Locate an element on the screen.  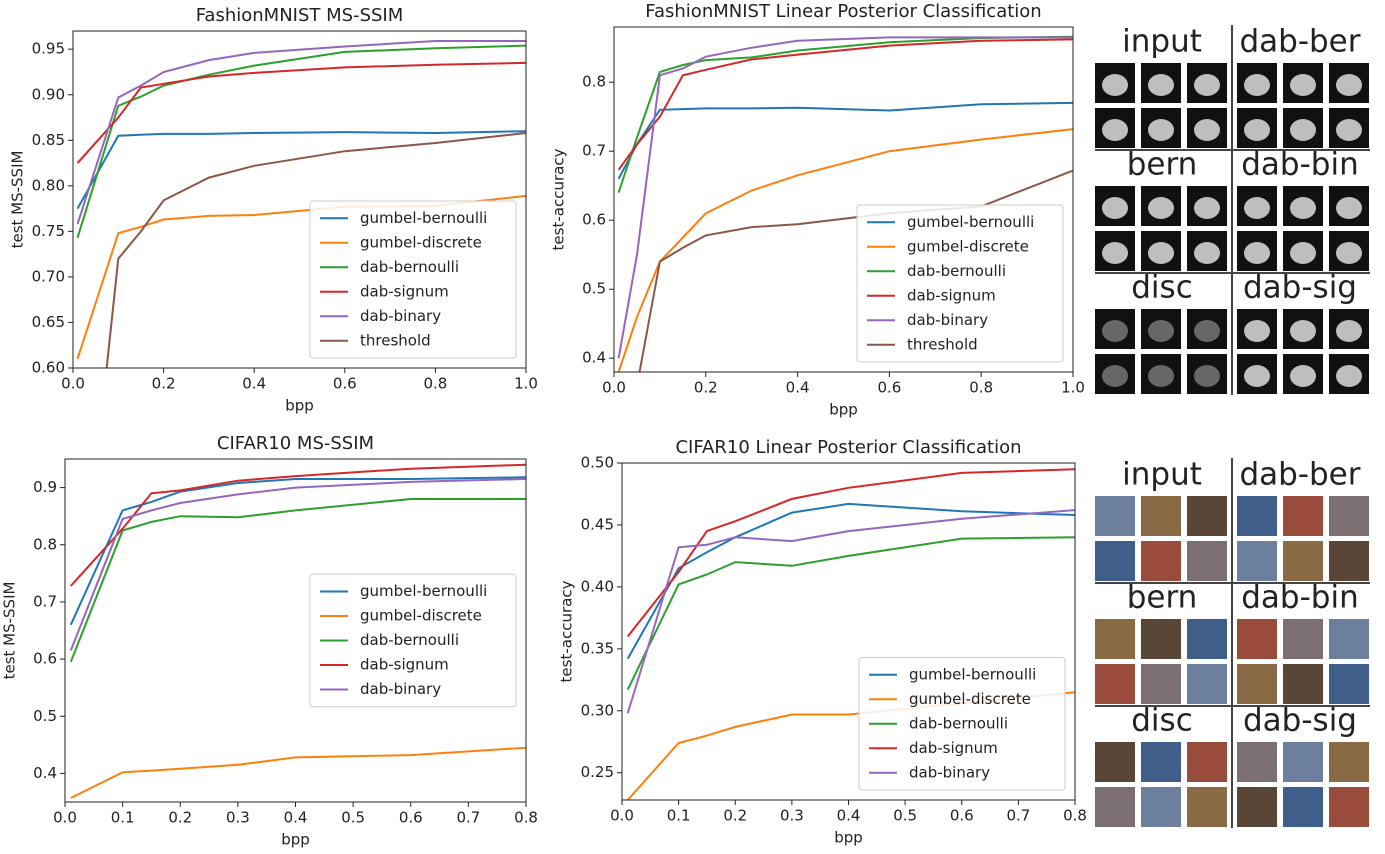
plot-frame is located at coordinates (848, 631).